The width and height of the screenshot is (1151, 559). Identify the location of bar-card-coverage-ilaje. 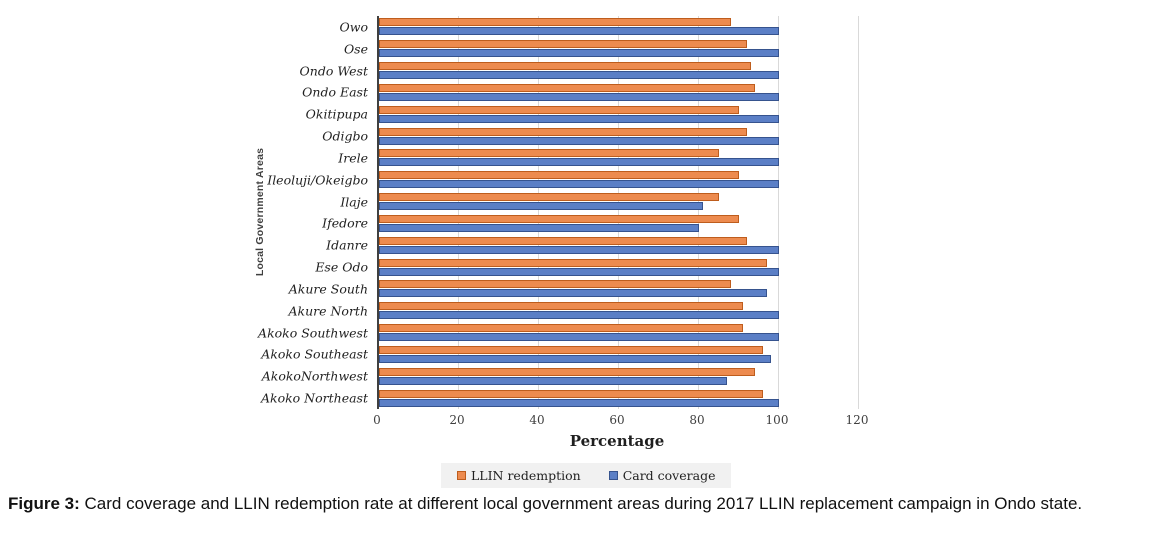
(541, 206).